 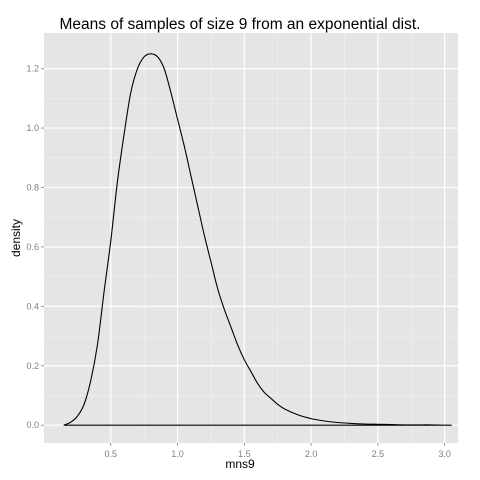 What do you see at coordinates (32, 187) in the screenshot?
I see `y-tick-label: 0.8` at bounding box center [32, 187].